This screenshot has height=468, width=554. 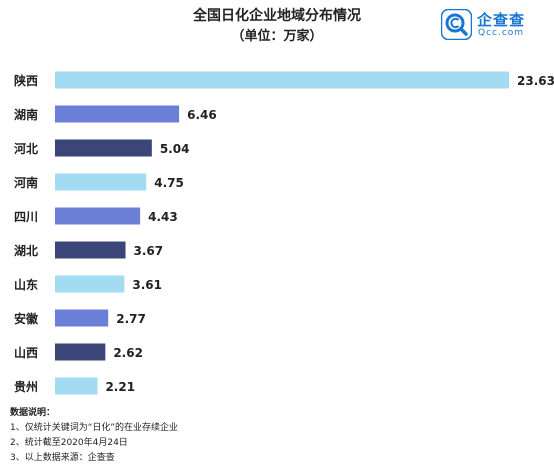 I want to click on category-label: 四川, so click(x=26, y=217).